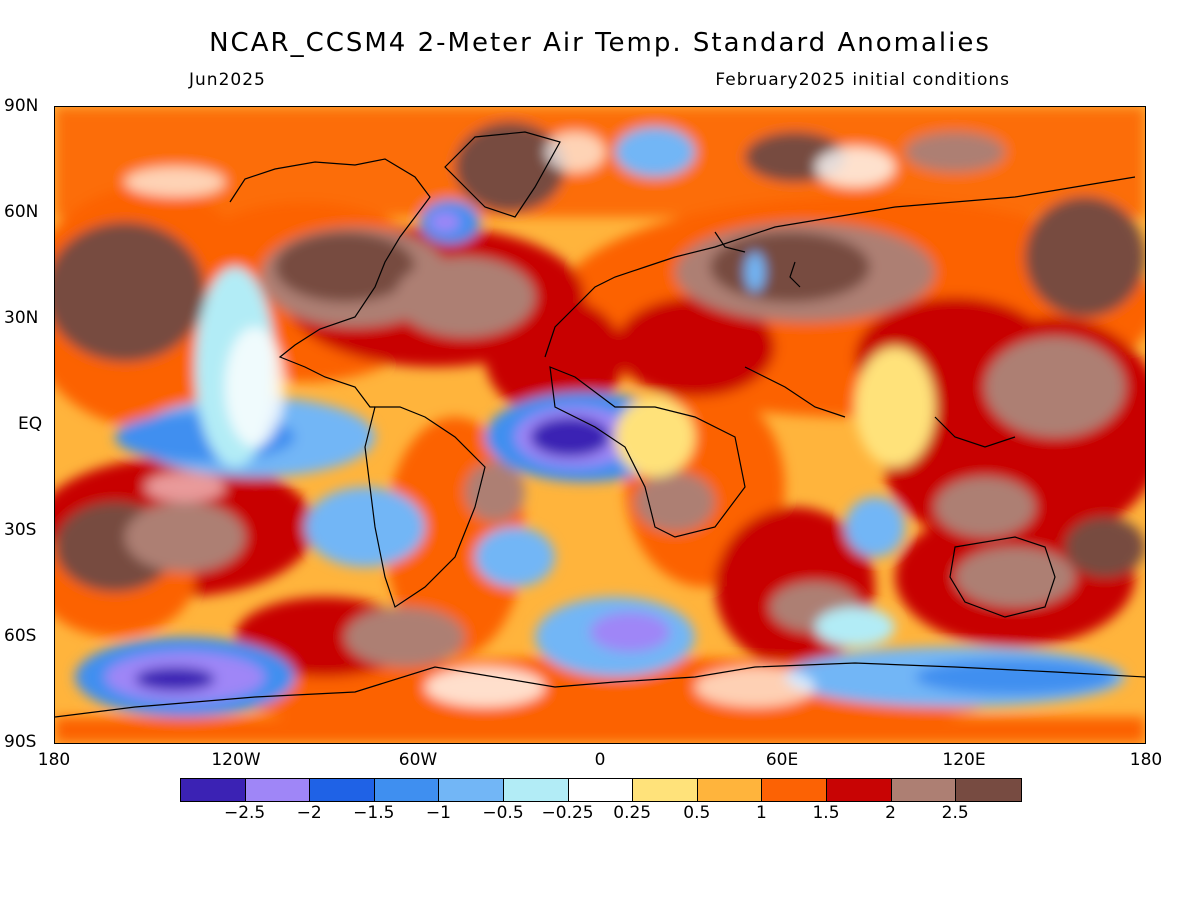 Image resolution: width=1200 pixels, height=900 pixels. I want to click on lon-tick: 0, so click(600, 760).